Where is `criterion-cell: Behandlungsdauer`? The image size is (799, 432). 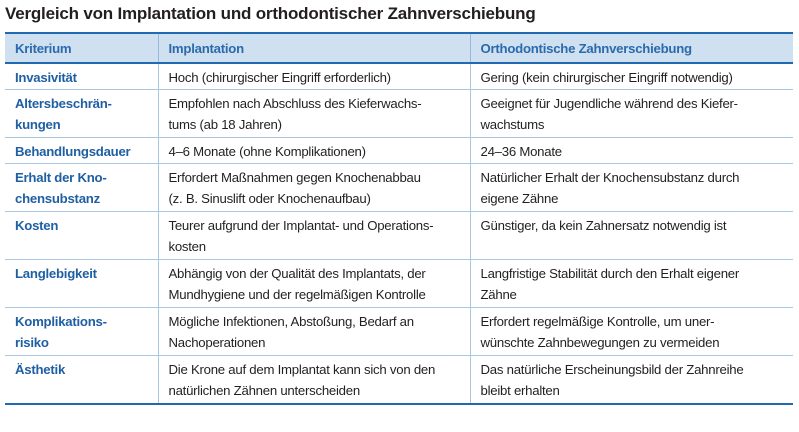 criterion-cell: Behandlungsdauer is located at coordinates (81, 150).